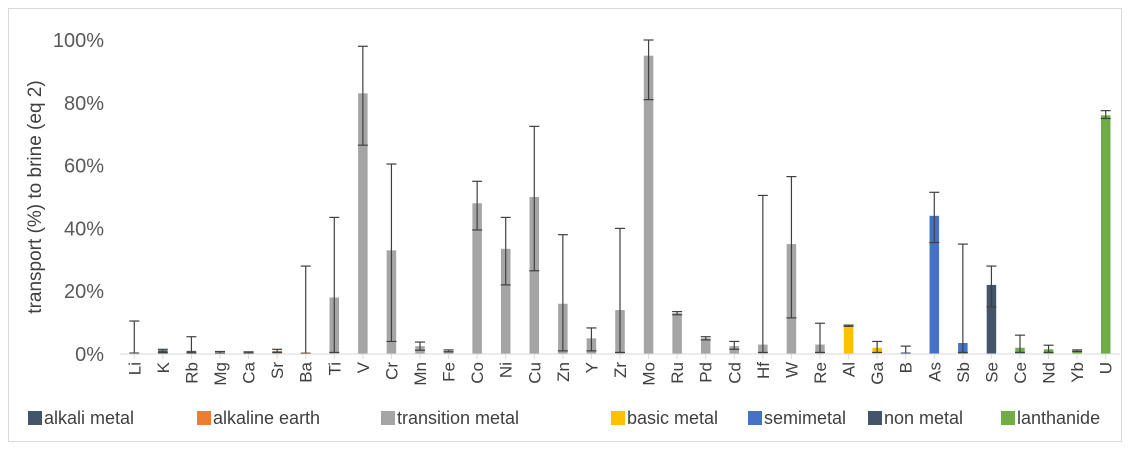 This screenshot has height=450, width=1130. Describe the element at coordinates (477, 205) in the screenshot. I see `error-bar-co` at that location.